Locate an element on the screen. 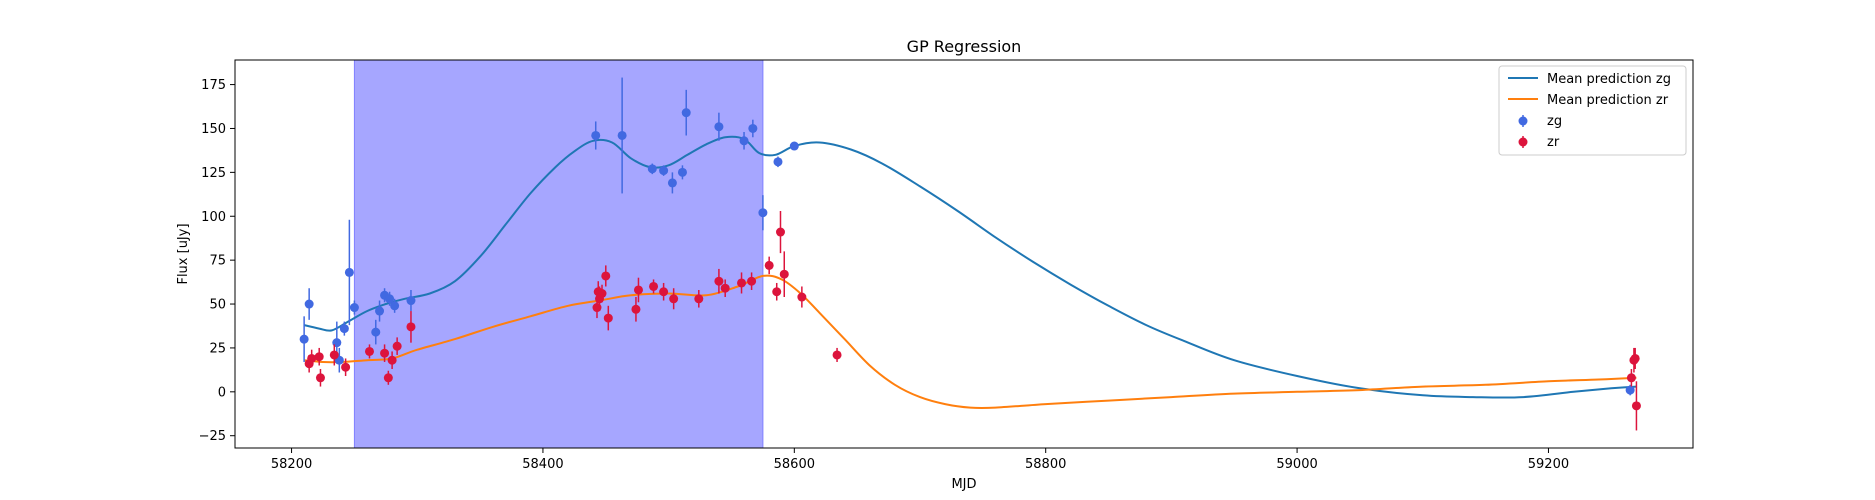  legend-box is located at coordinates (1592, 110).